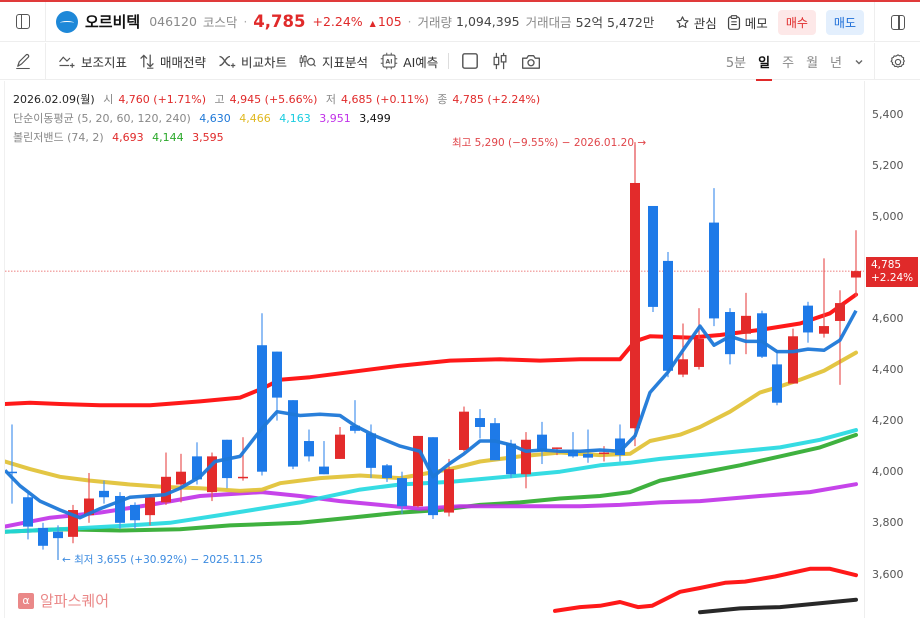 The height and width of the screenshot is (618, 920). I want to click on sell-button: 매도, so click(844, 22).